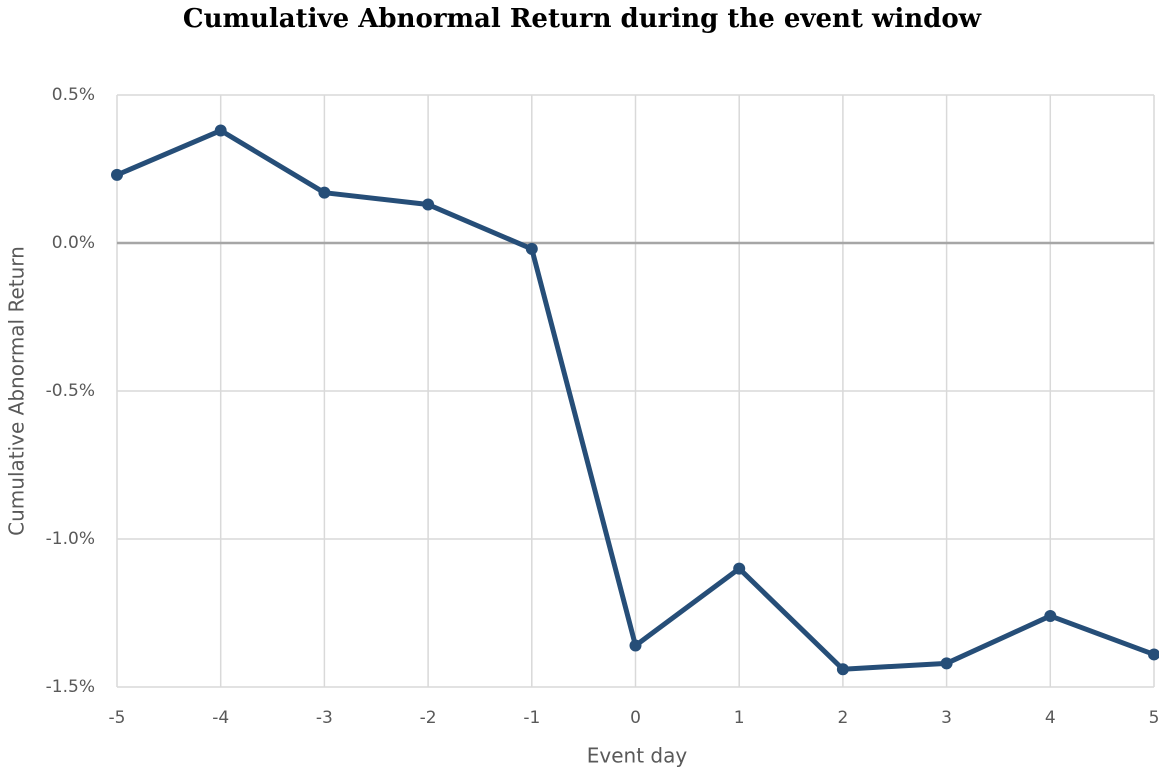 The height and width of the screenshot is (771, 1159). Describe the element at coordinates (531, 718) in the screenshot. I see `x-tick-label: -1` at that location.